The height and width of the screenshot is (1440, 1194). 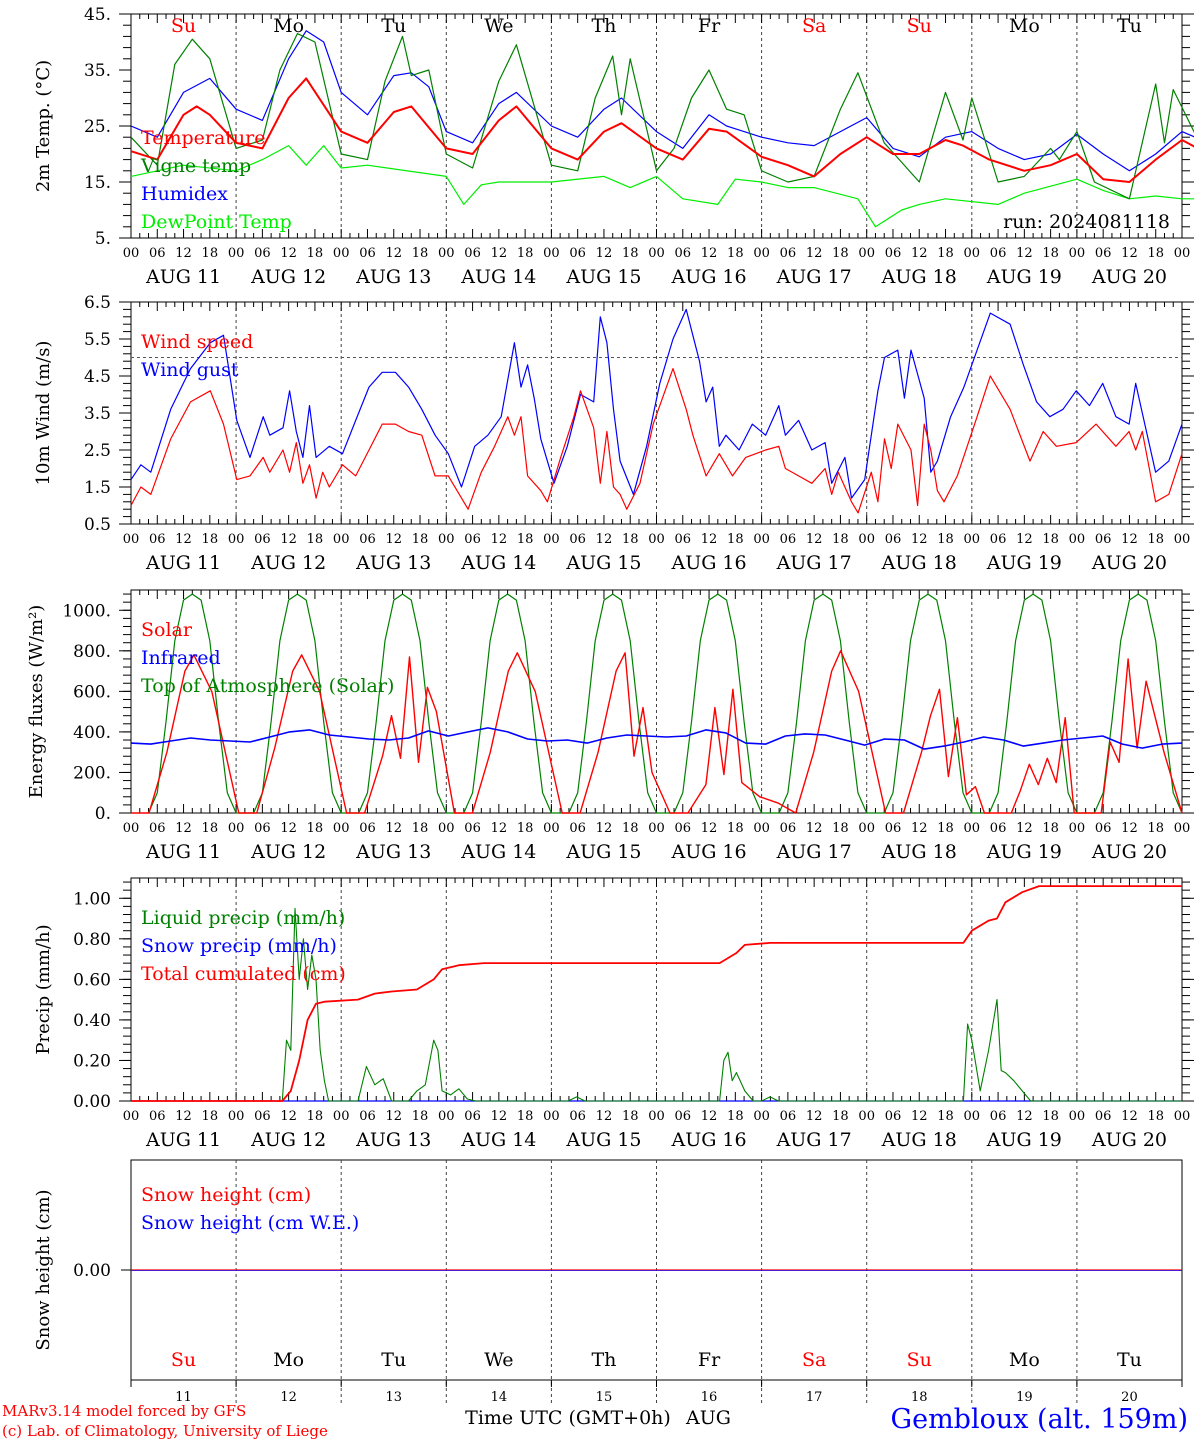 What do you see at coordinates (195, 166) in the screenshot?
I see `legend-vigne-temp: Vigne temp` at bounding box center [195, 166].